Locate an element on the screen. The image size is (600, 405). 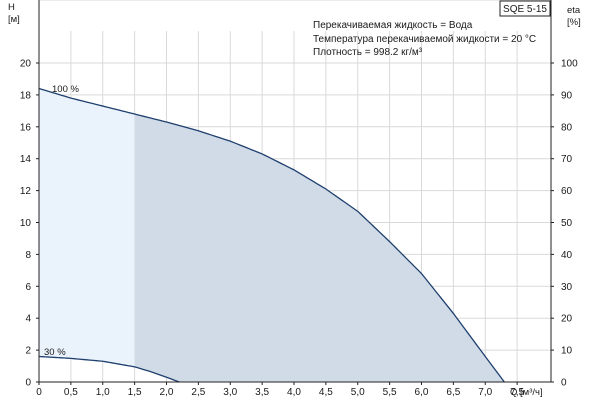
model-badge: SQE 5-15 is located at coordinates (525, 9).